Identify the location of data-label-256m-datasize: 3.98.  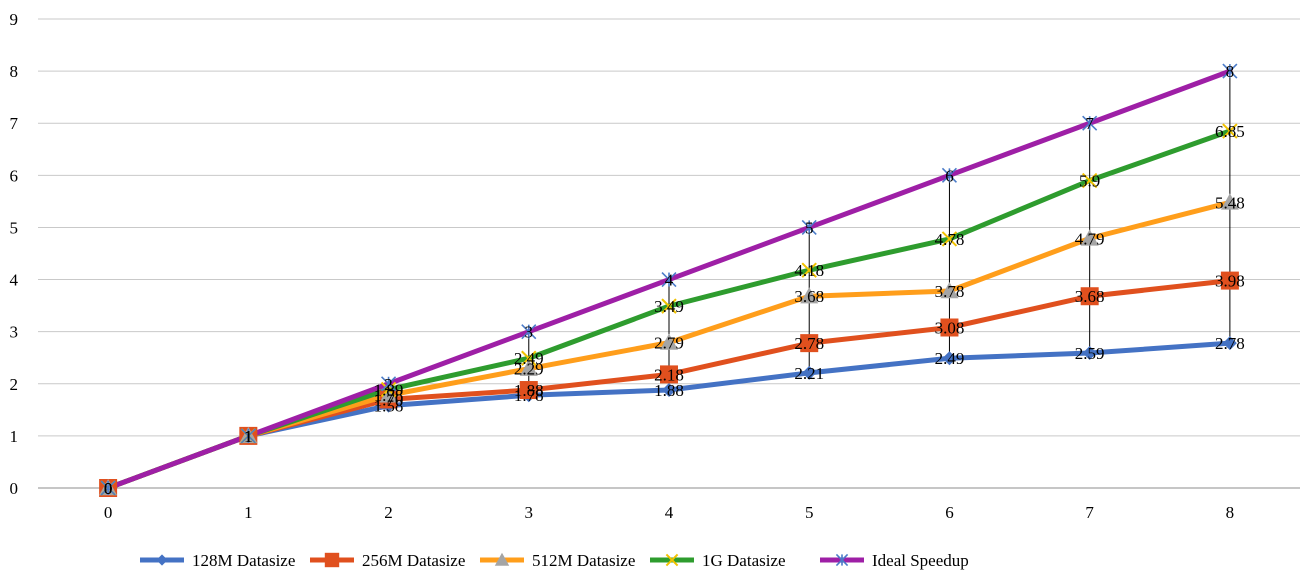
(1230, 281).